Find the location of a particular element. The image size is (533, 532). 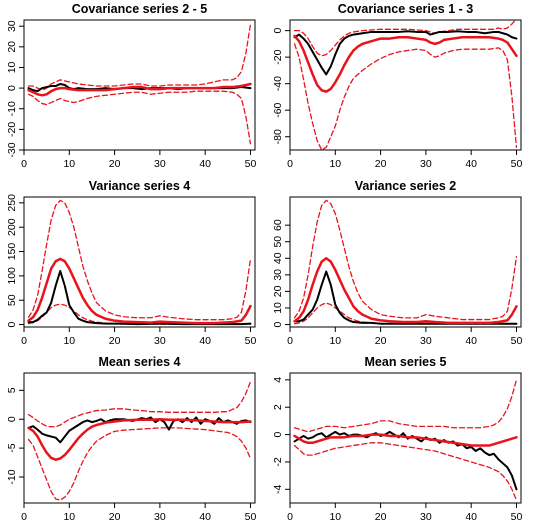

y-tick-label: -60 is located at coordinates (278, 109).